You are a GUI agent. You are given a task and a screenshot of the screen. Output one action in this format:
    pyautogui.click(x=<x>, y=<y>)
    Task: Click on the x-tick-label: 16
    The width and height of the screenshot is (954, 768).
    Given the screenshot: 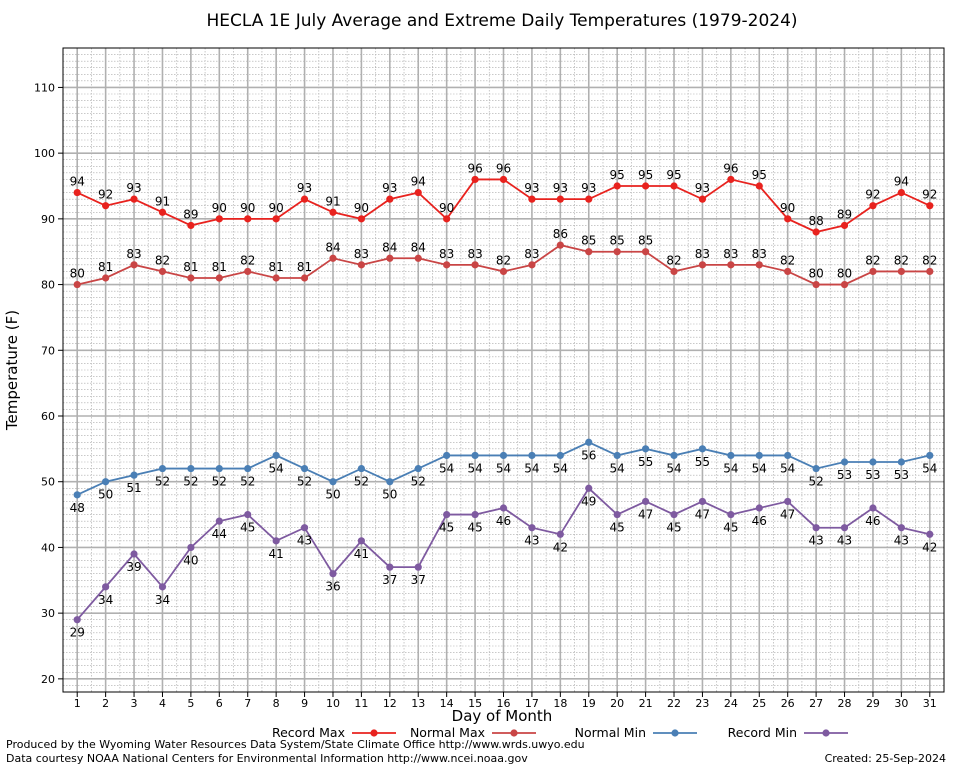 What is the action you would take?
    pyautogui.click(x=504, y=703)
    